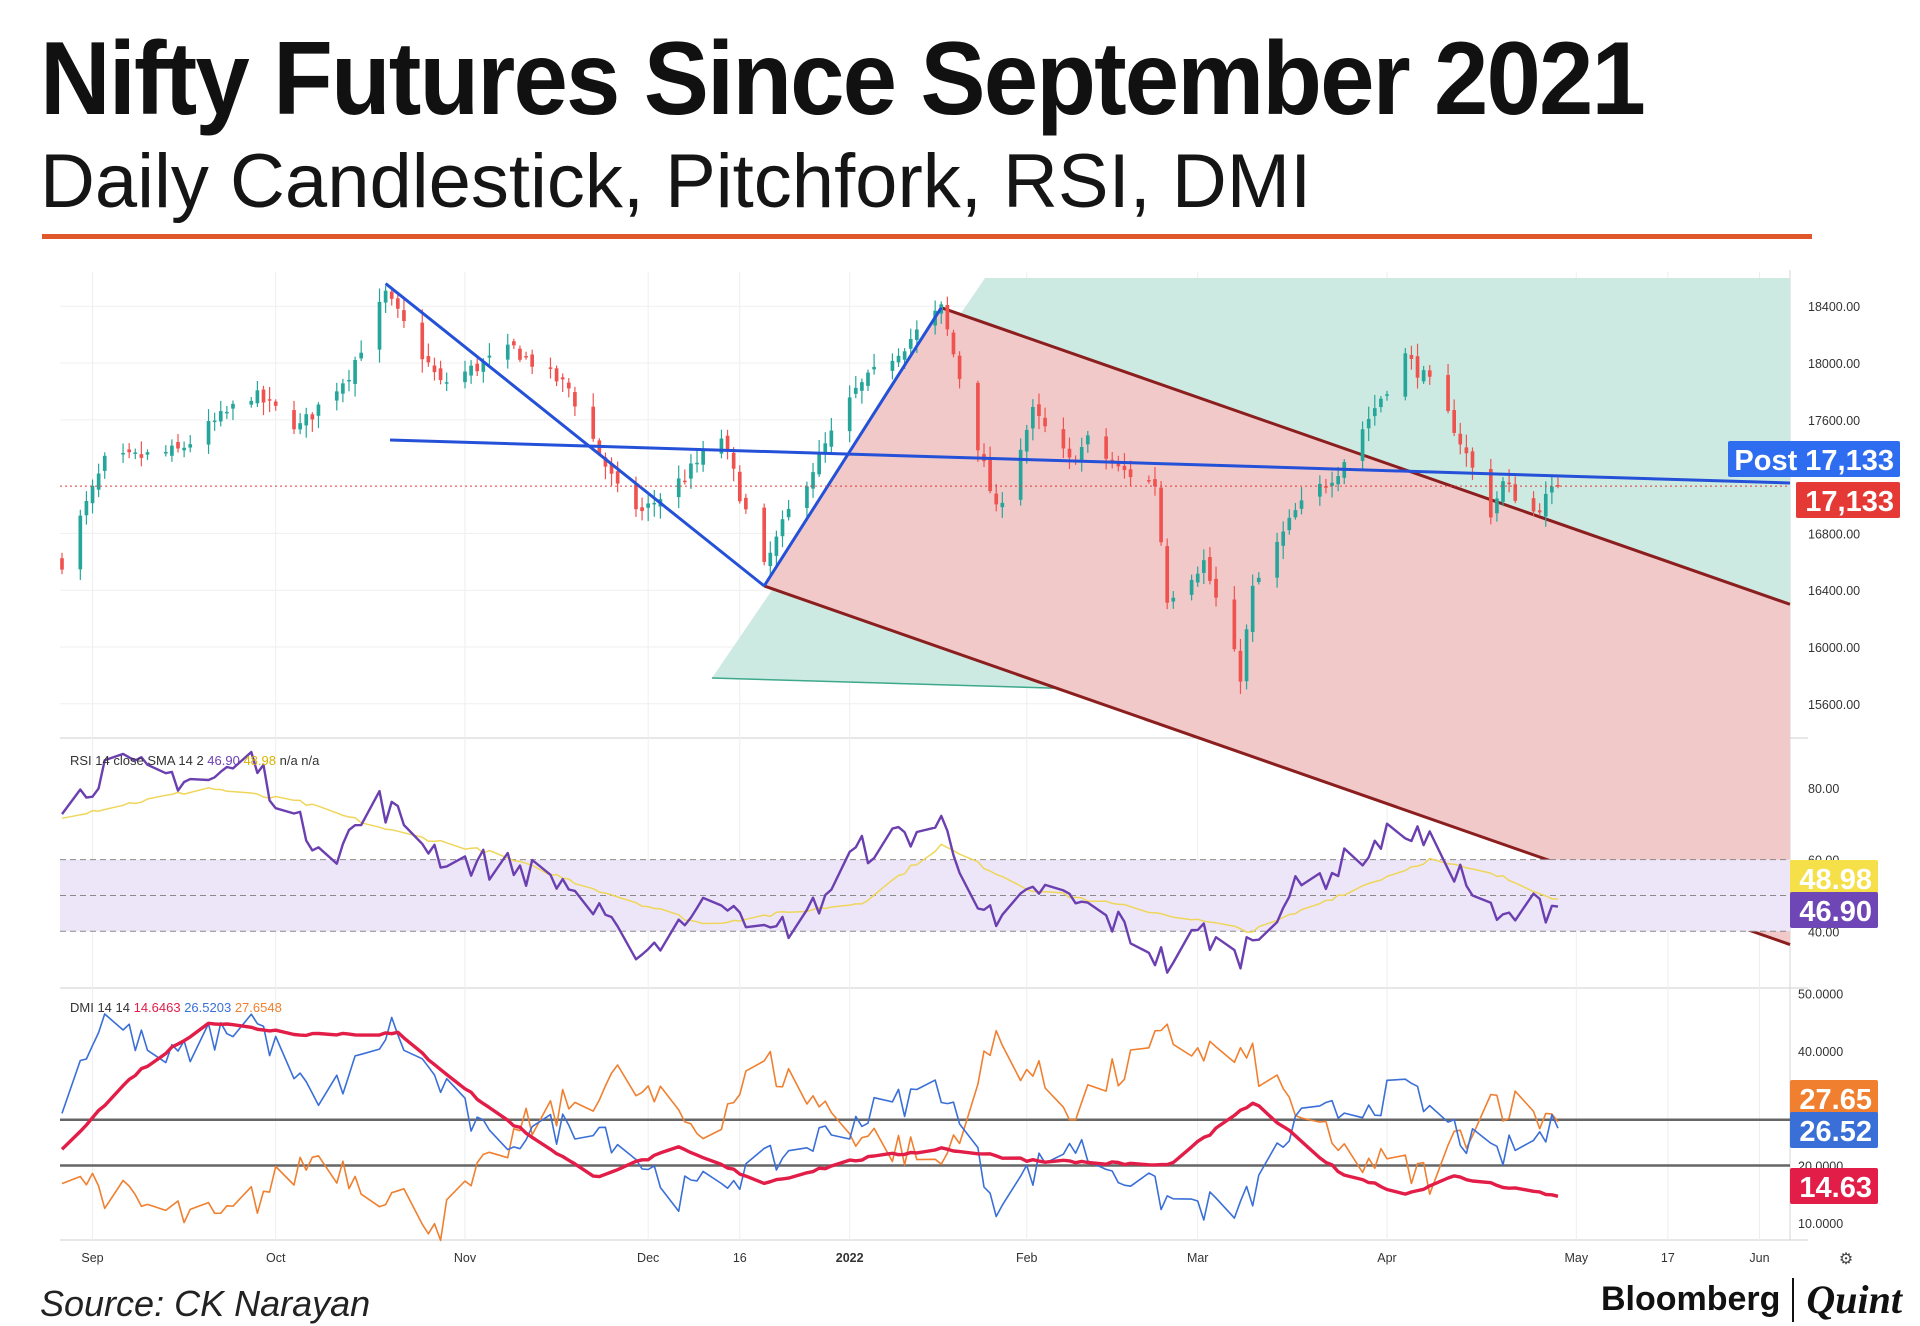 Image resolution: width=1920 pixels, height=1326 pixels. I want to click on rsi-line, so click(810, 862).